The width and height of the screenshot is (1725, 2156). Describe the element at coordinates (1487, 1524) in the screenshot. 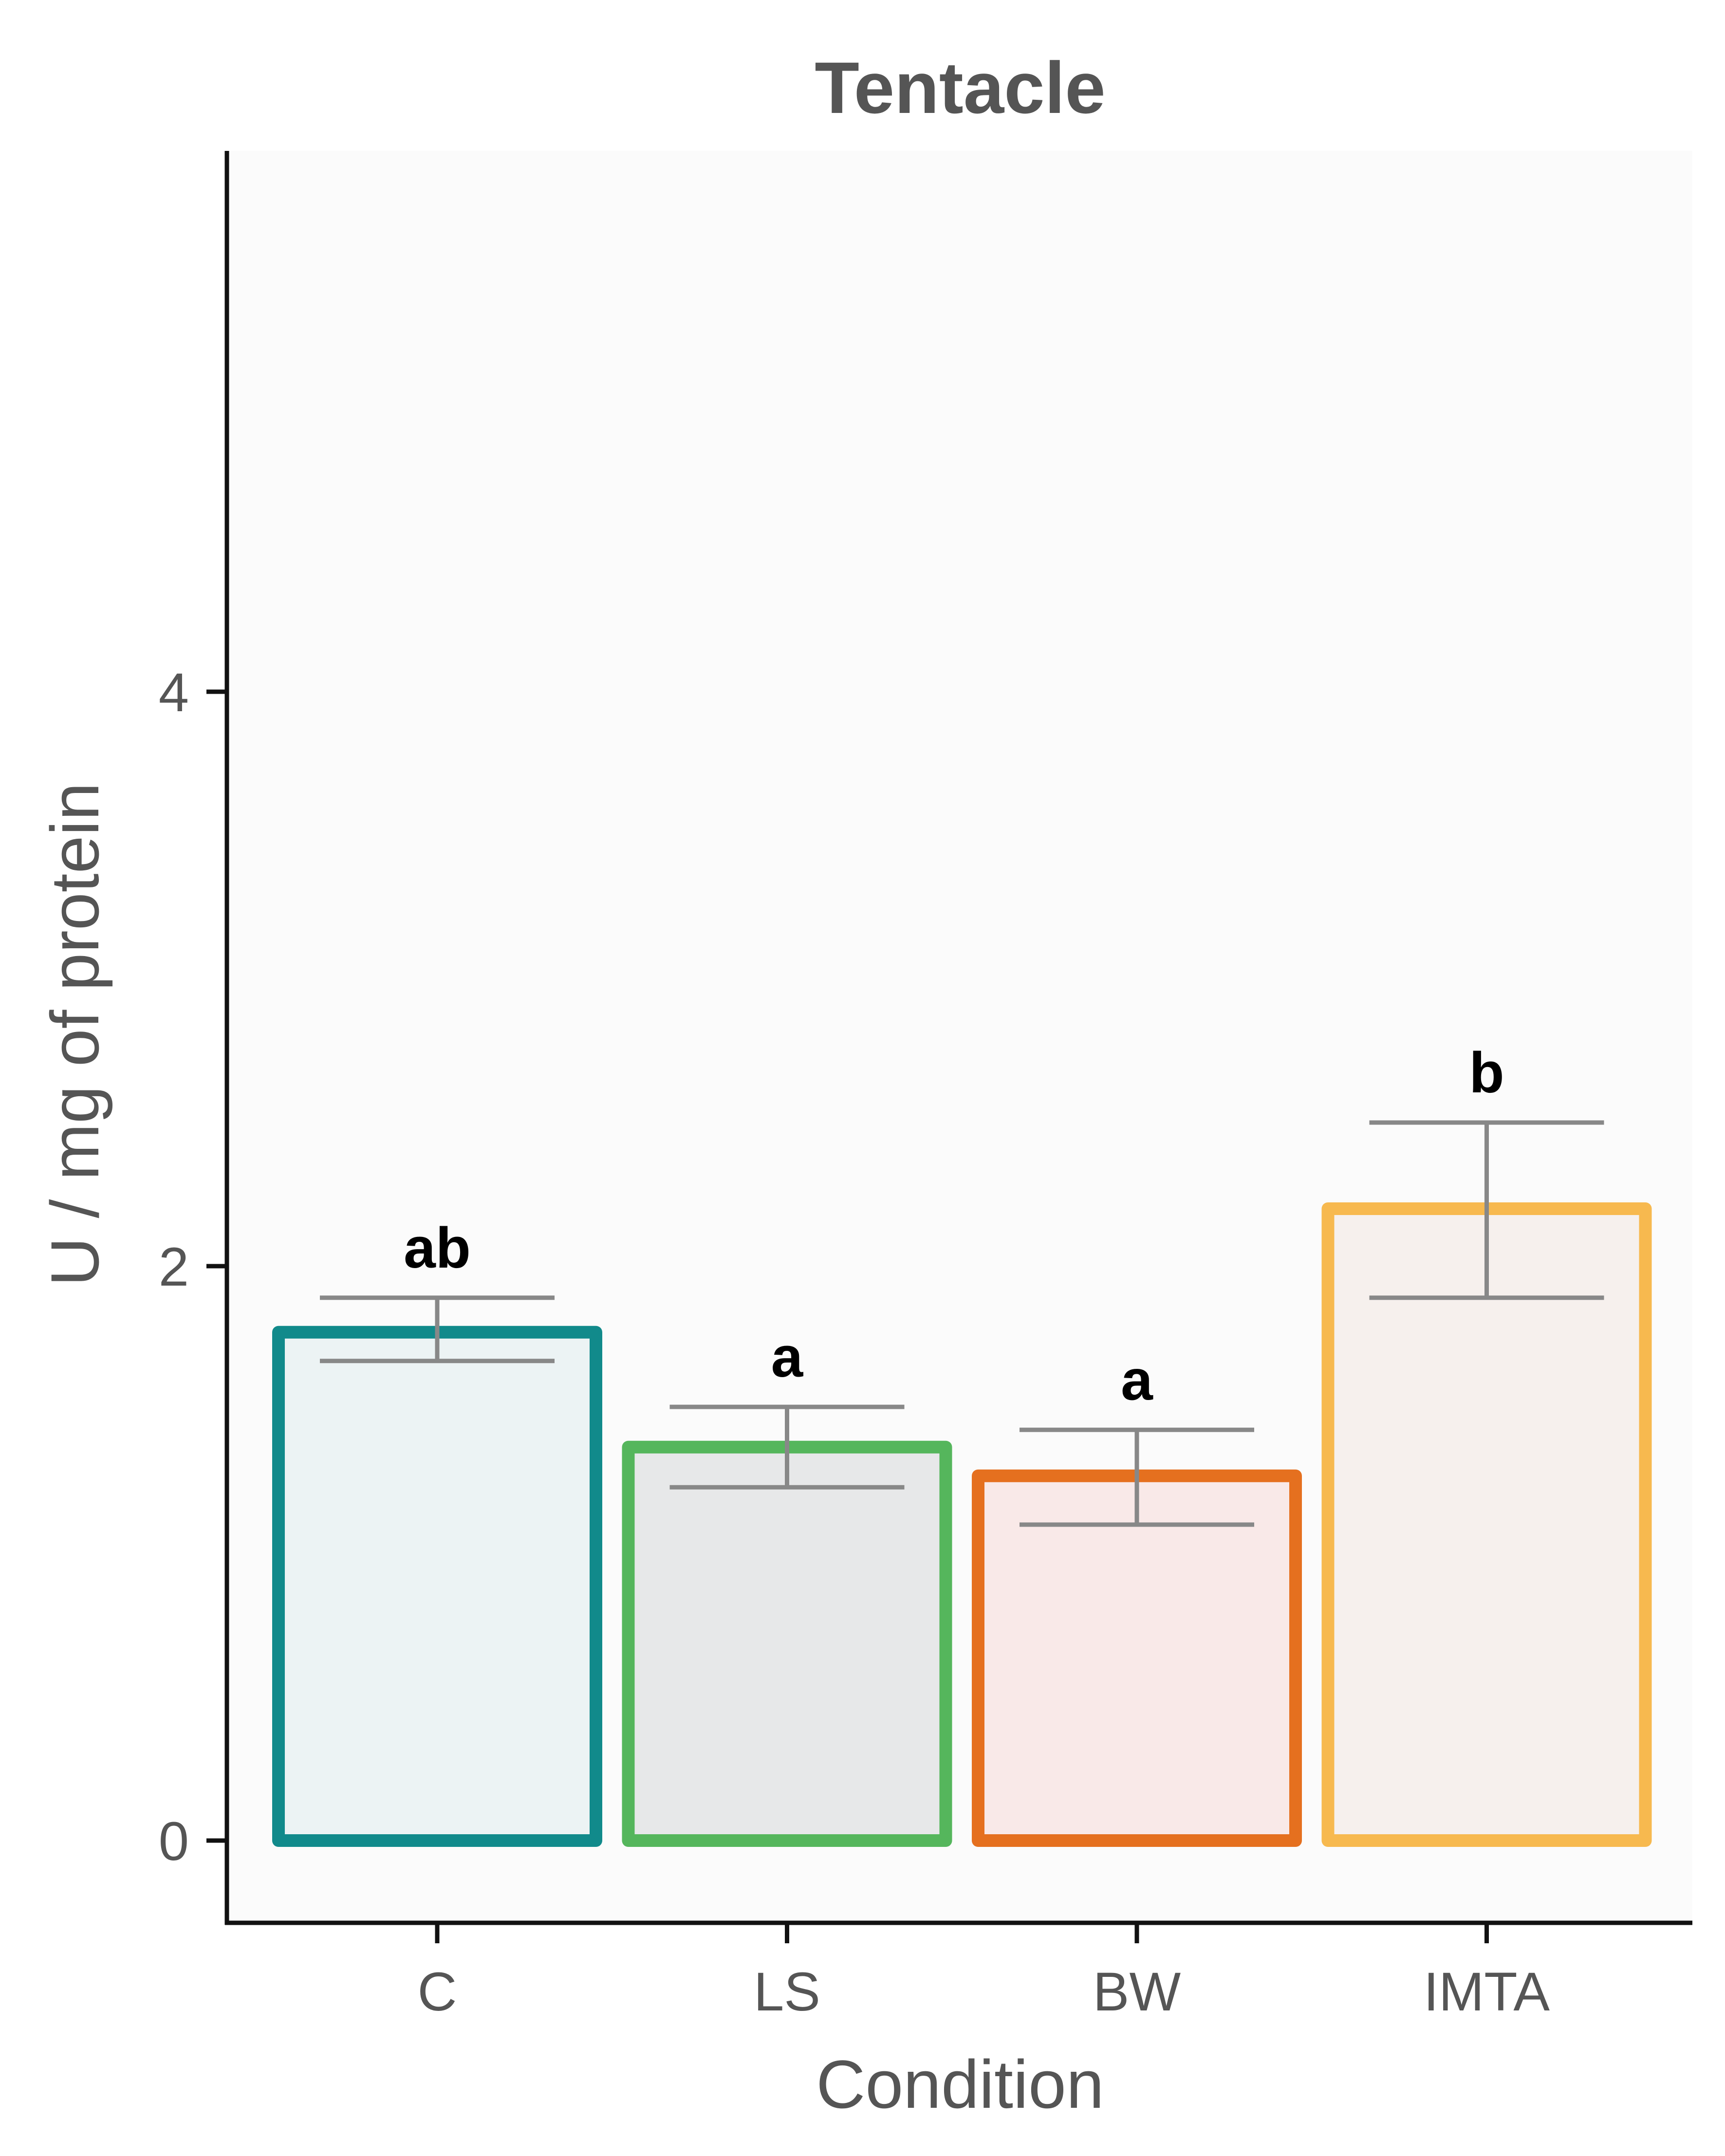

I see `bar-imta` at that location.